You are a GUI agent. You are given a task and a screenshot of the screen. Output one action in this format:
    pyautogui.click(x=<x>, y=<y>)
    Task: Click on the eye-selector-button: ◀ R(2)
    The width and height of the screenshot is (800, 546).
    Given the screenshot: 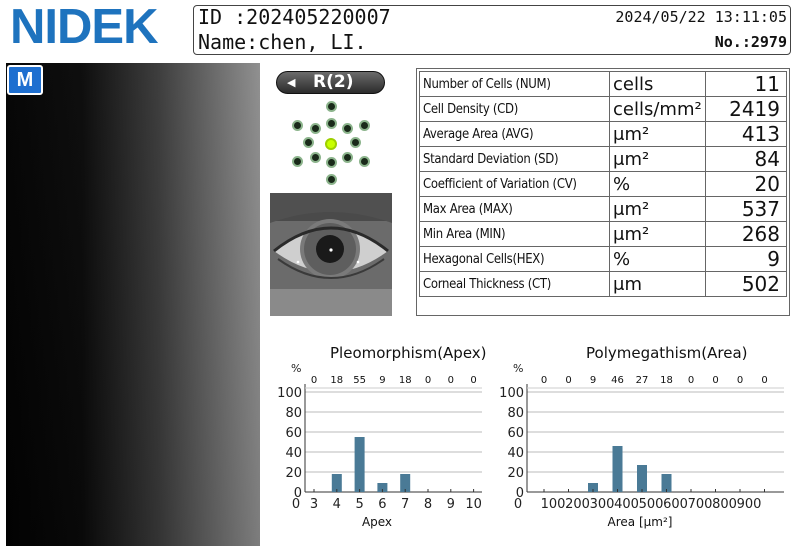 What is the action you would take?
    pyautogui.click(x=330, y=82)
    